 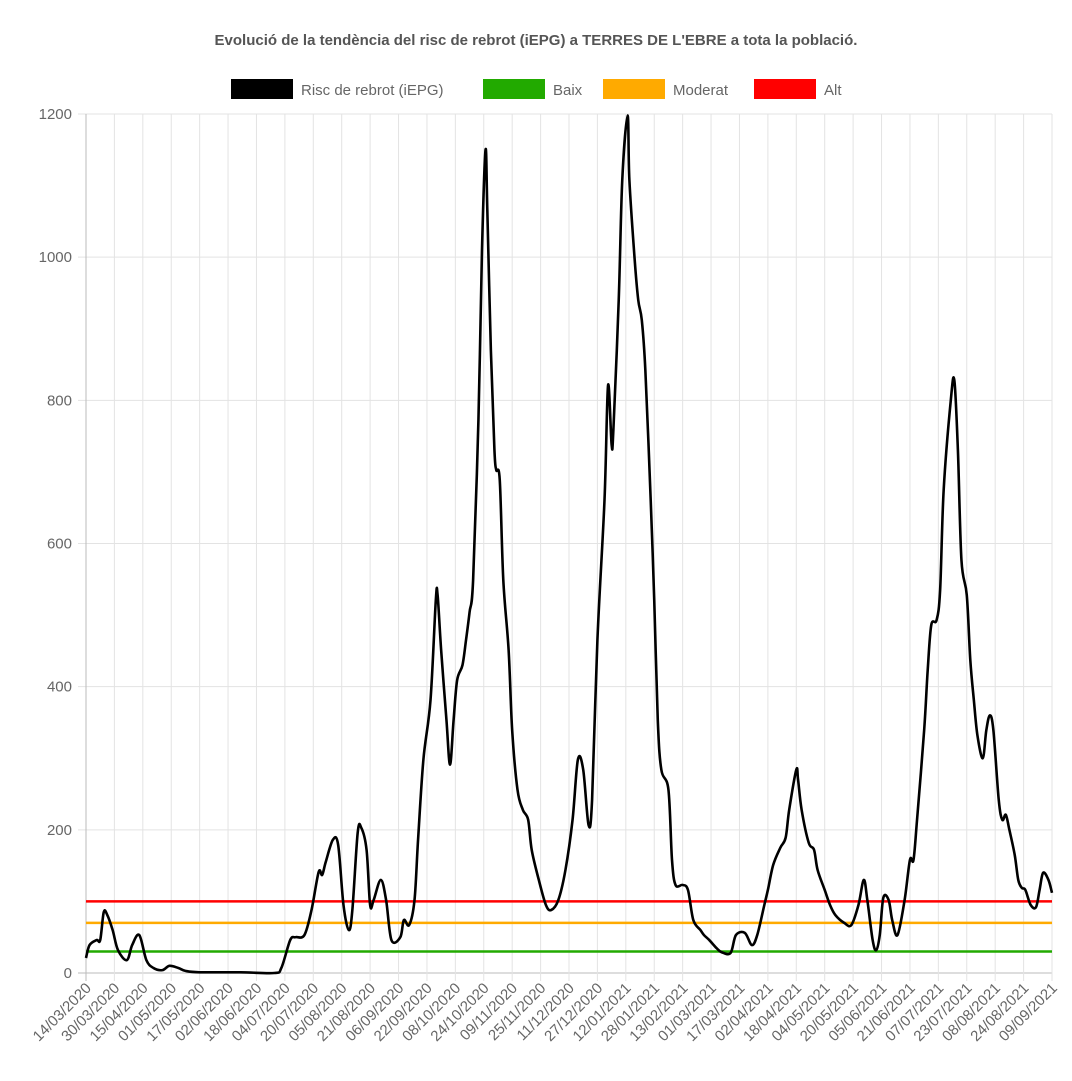 What do you see at coordinates (59, 687) in the screenshot?
I see `y-tick-label: 400` at bounding box center [59, 687].